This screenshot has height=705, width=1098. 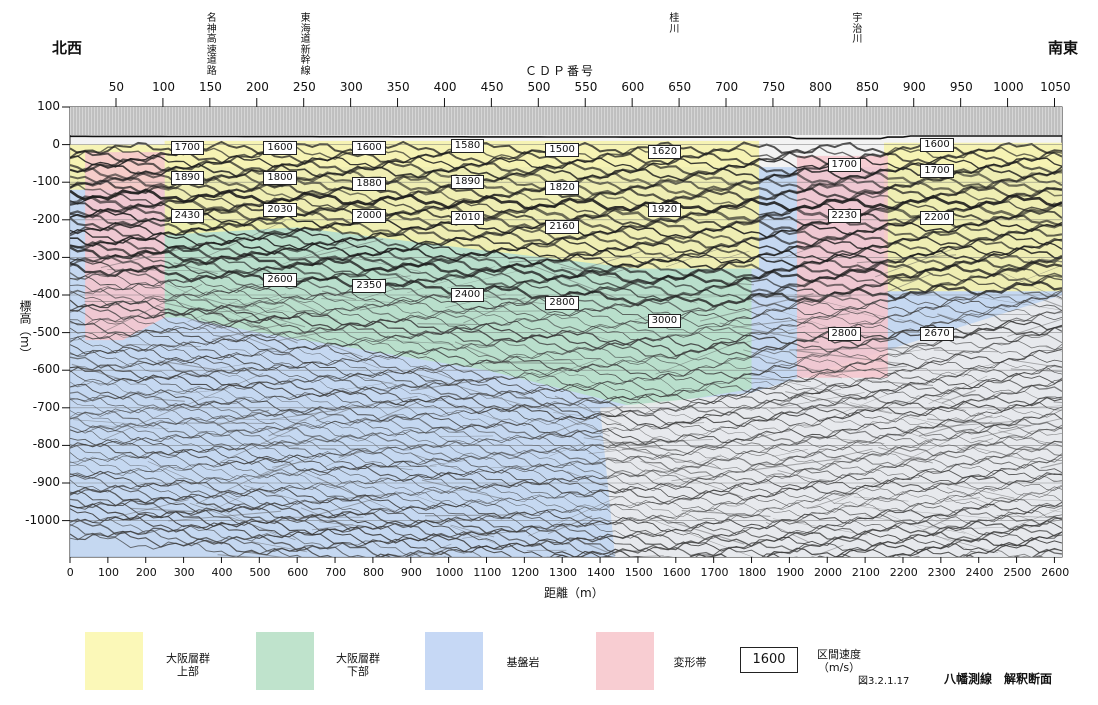 I want to click on bottom-axis-tick-label: 2400, so click(x=979, y=572).